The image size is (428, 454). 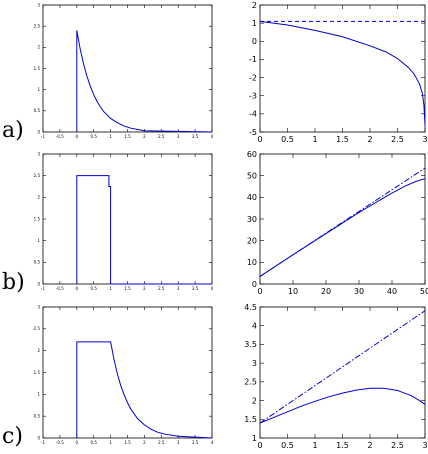 What do you see at coordinates (287, 139) in the screenshot?
I see `a-right-xtick-label: 0.5` at bounding box center [287, 139].